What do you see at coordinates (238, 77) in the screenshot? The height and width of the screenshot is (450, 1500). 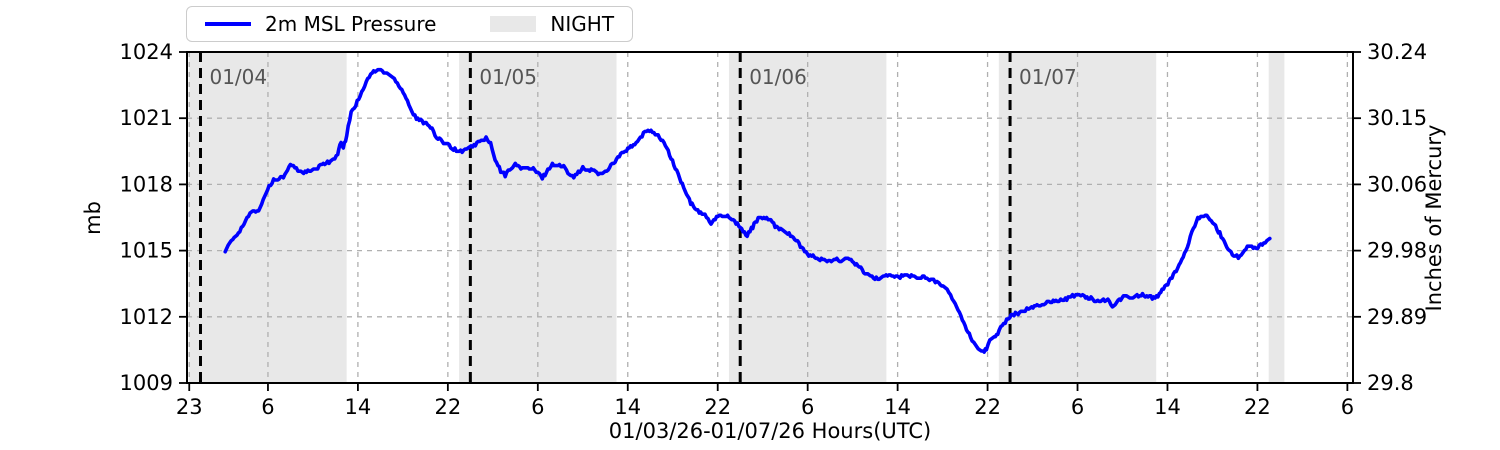 I see `date-annotation: 01/04` at bounding box center [238, 77].